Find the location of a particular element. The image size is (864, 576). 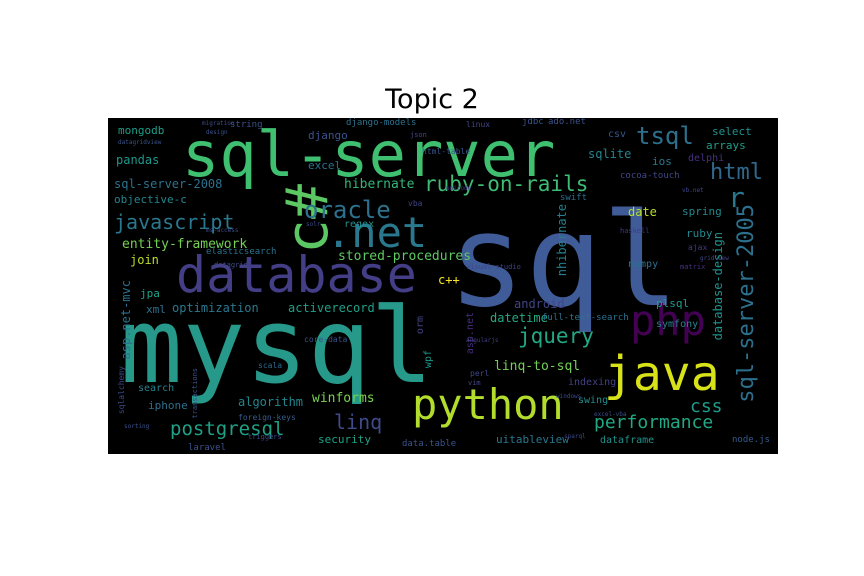

cloud-word: elasticsearch is located at coordinates (241, 252).